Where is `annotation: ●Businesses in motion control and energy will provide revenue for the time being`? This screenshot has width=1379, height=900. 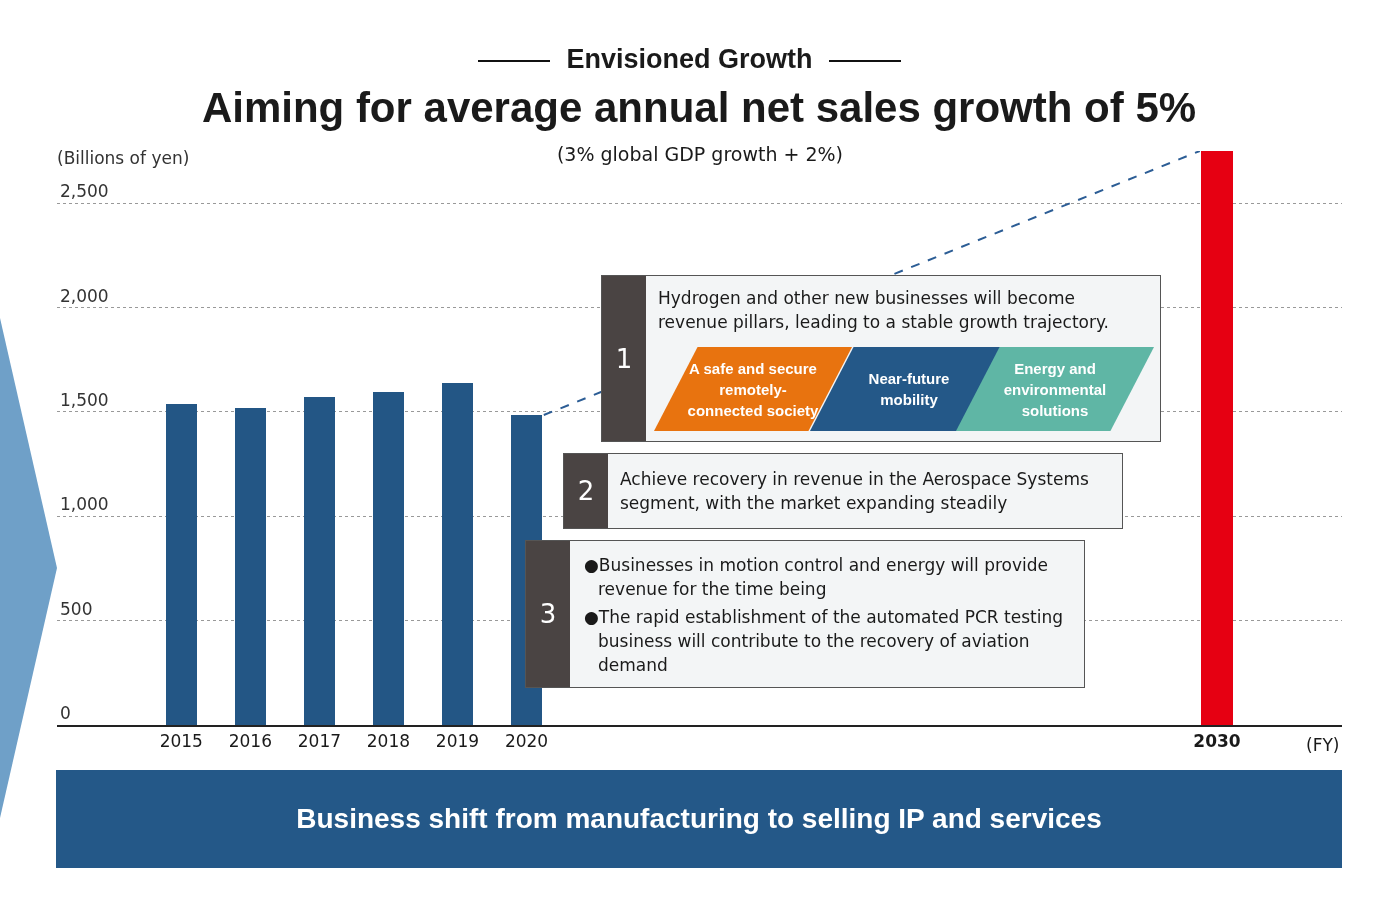
annotation: ●Businesses in motion control and energy will provide revenue for the time being is located at coordinates (817, 577).